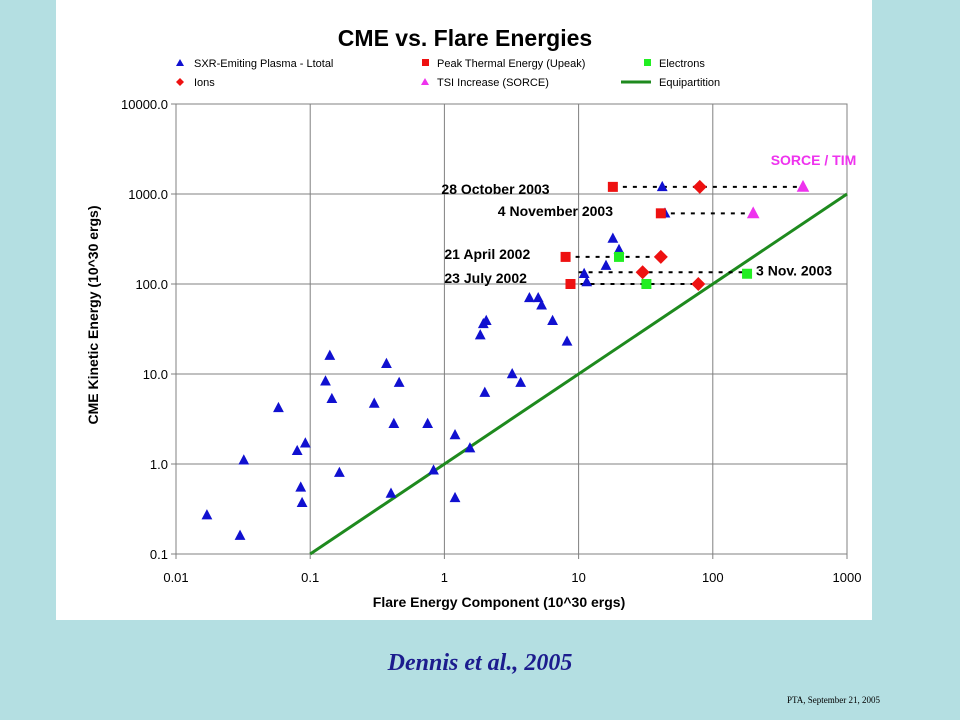 This screenshot has height=720, width=960. I want to click on y-tick-label: 1.0, so click(159, 464).